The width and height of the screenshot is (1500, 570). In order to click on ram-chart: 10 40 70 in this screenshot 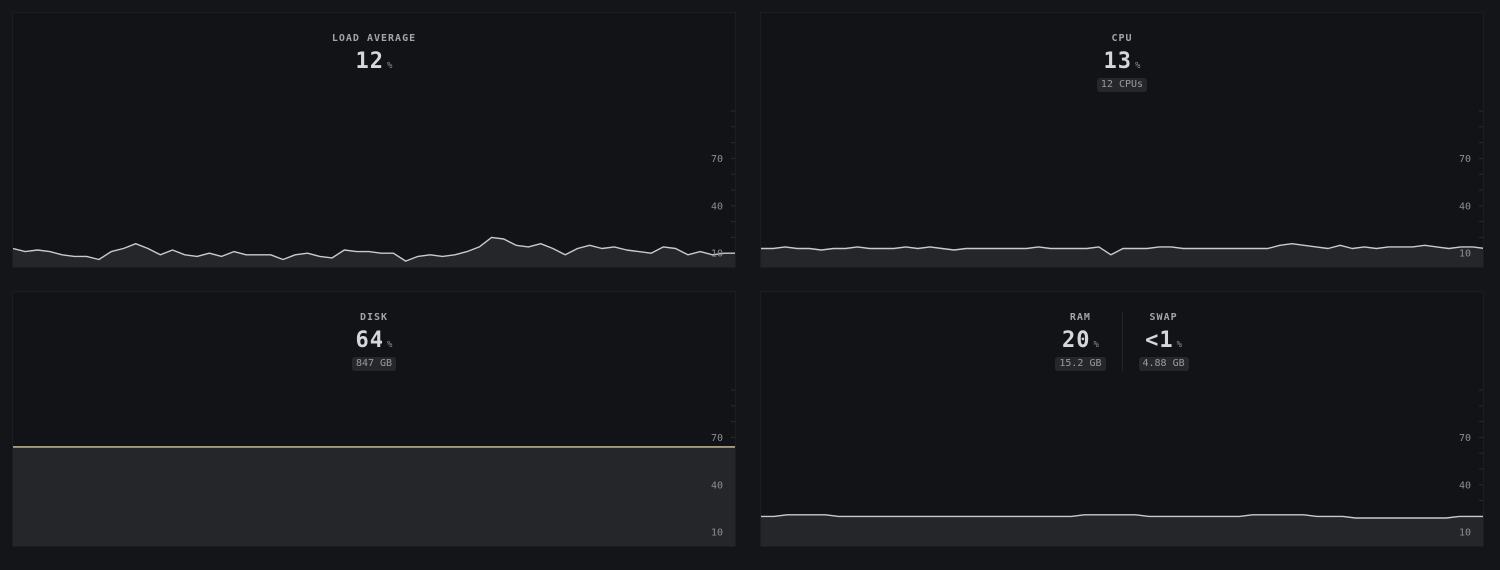, I will do `click(1122, 467)`.